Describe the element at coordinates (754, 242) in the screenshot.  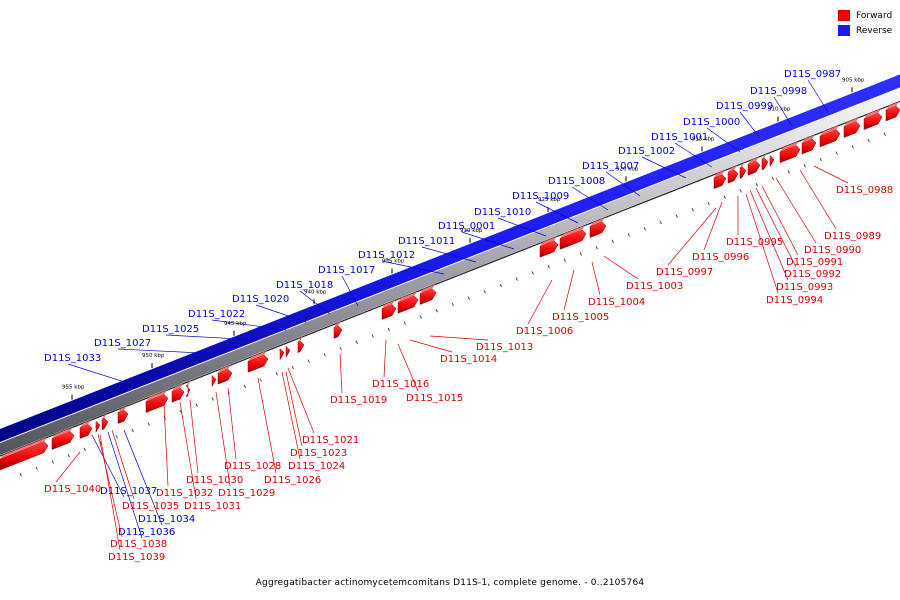
I see `forward-gene-label: D11S_0995` at that location.